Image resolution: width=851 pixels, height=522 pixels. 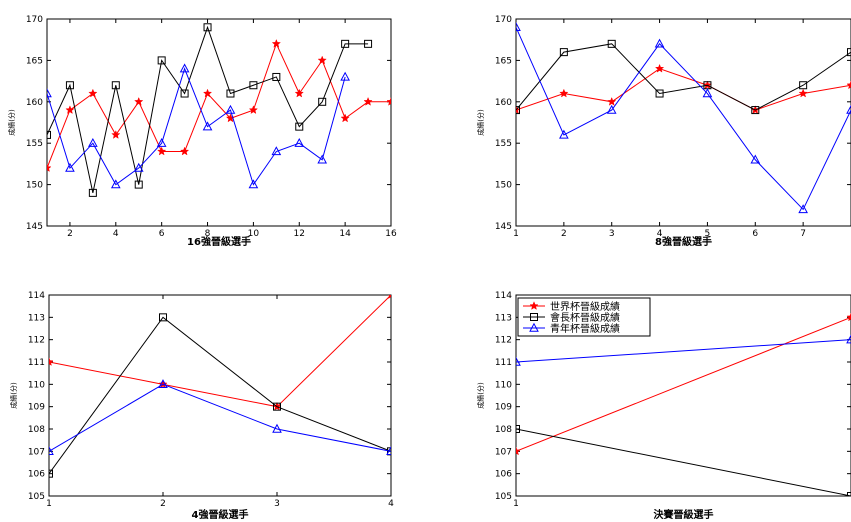 What do you see at coordinates (516, 234) in the screenshot?
I see `x-tick-label: 1` at bounding box center [516, 234].